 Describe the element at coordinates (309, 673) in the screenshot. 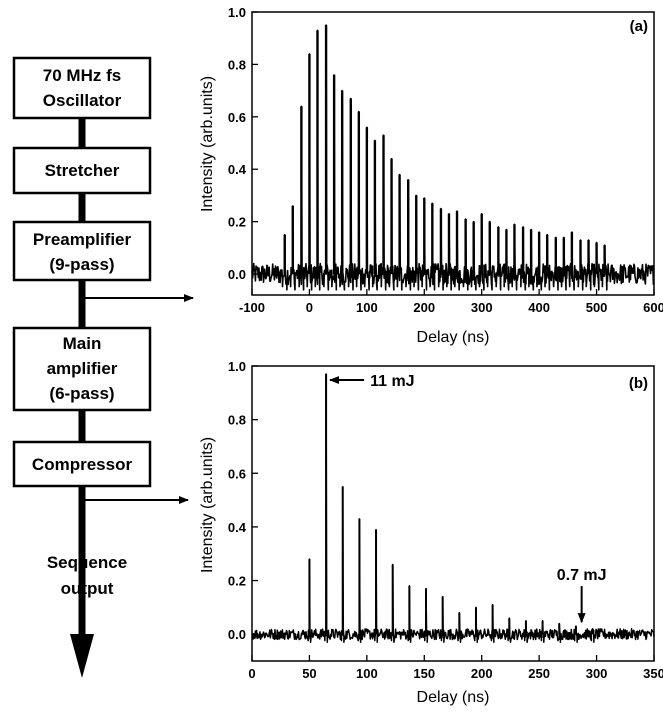

I see `x-tick-label: 50` at that location.